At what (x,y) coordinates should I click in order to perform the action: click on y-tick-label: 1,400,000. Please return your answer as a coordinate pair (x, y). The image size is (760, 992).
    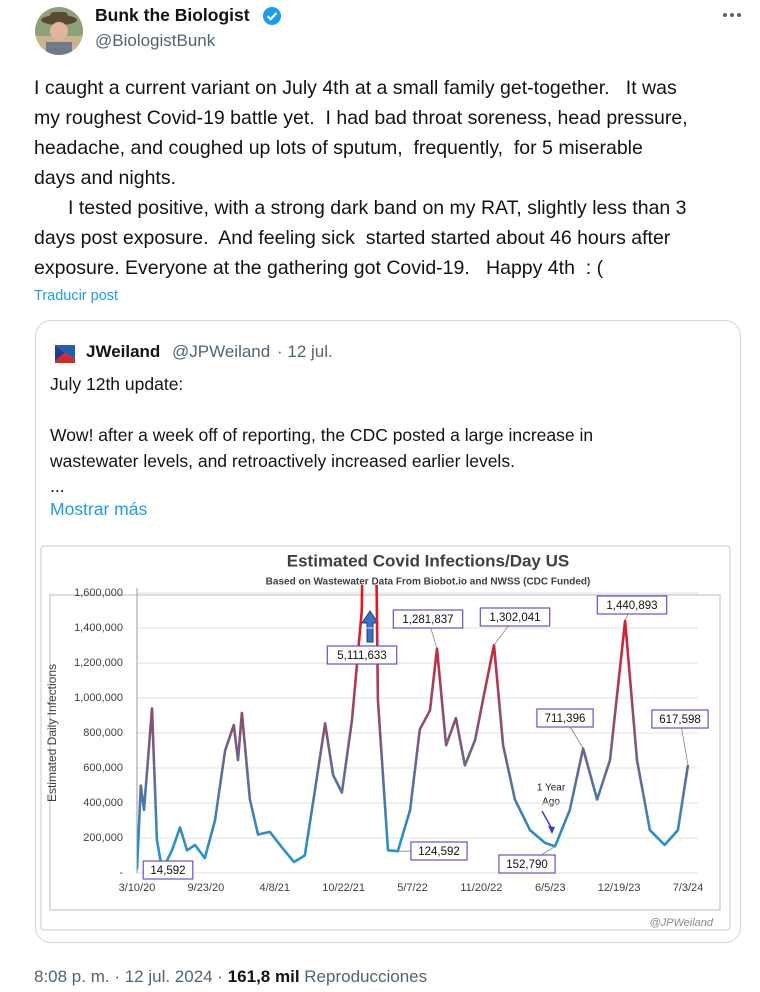
    Looking at the image, I should click on (98, 628).